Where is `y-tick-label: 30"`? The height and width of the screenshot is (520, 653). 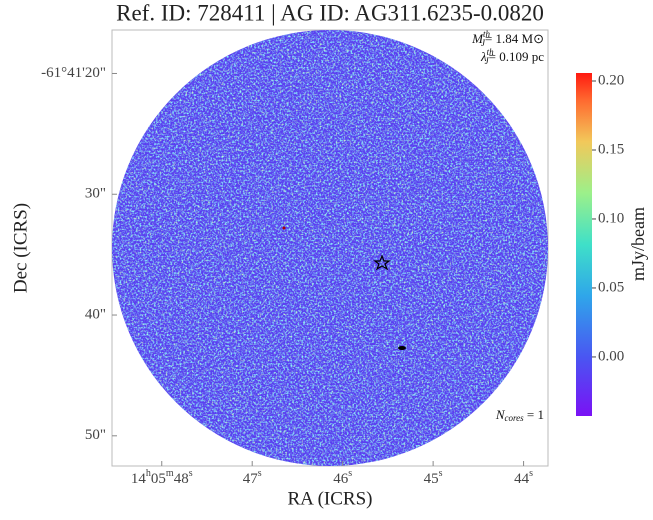 y-tick-label: 30" is located at coordinates (95, 194).